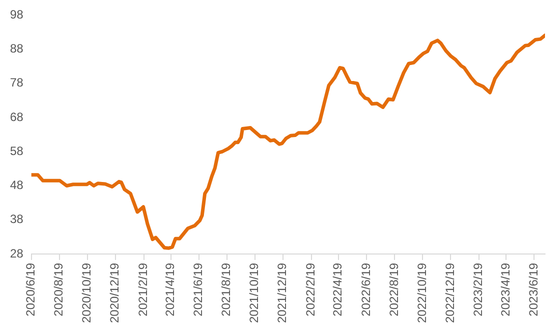 This screenshot has width=555, height=328. I want to click on x-tick-label: 2020/12/19, so click(115, 293).